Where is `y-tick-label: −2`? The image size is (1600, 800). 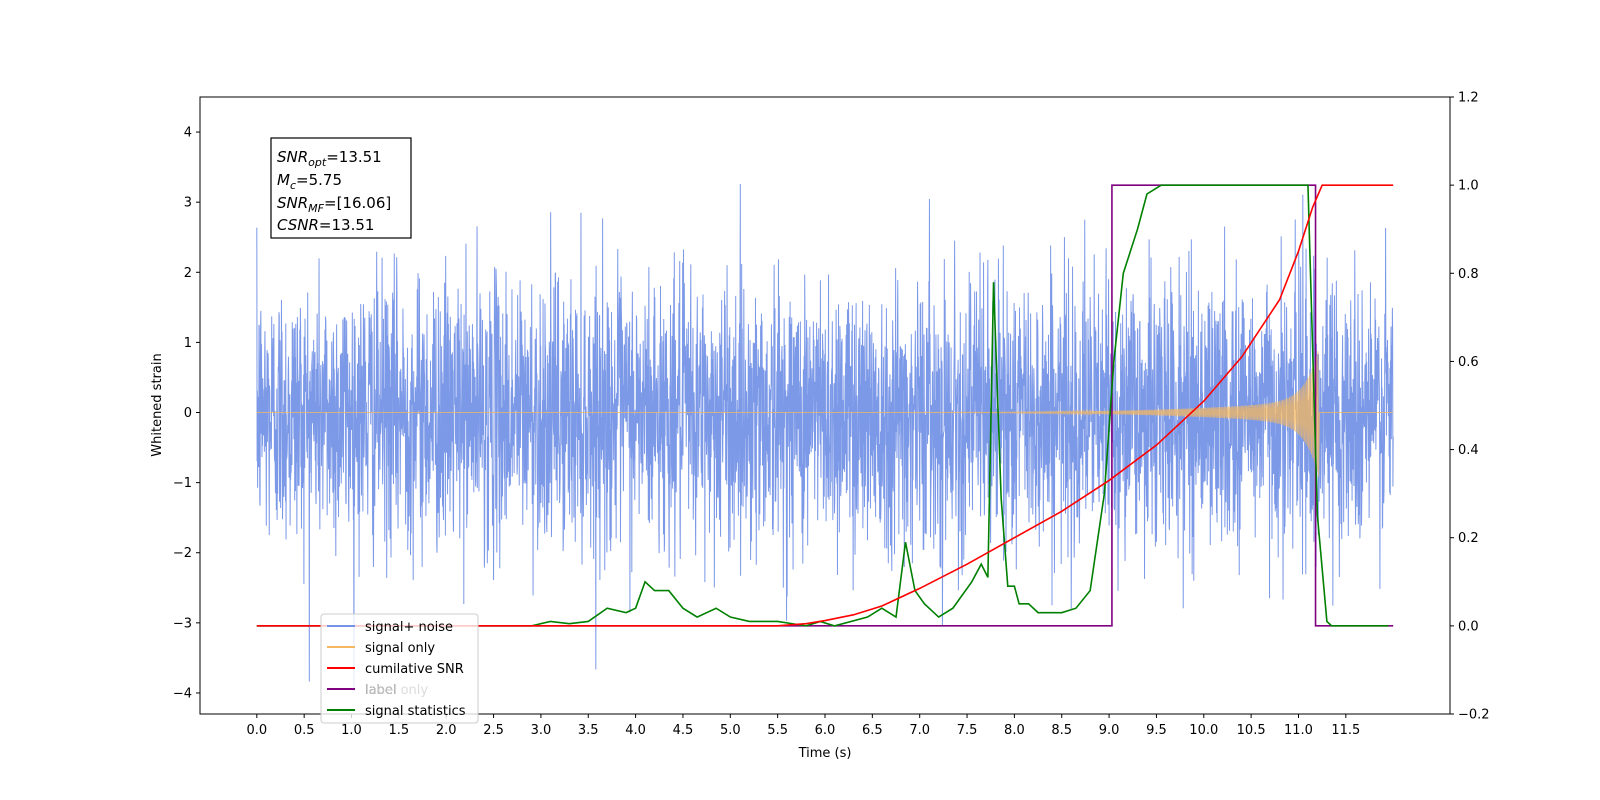 y-tick-label: −2 is located at coordinates (182, 553).